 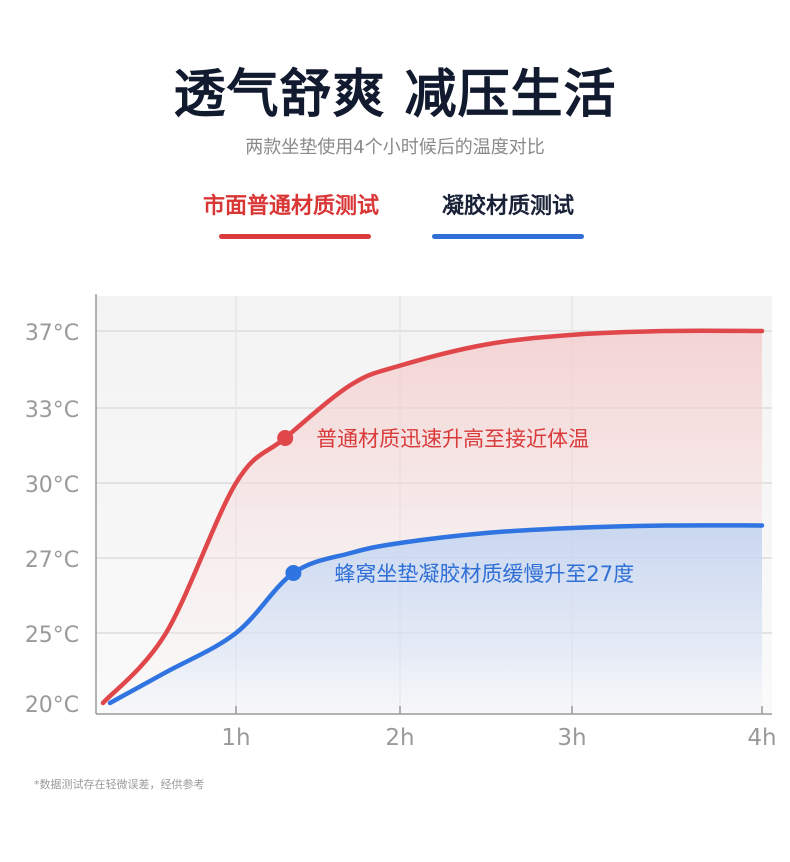 What do you see at coordinates (293, 573) in the screenshot?
I see `annotation-marker-gel` at bounding box center [293, 573].